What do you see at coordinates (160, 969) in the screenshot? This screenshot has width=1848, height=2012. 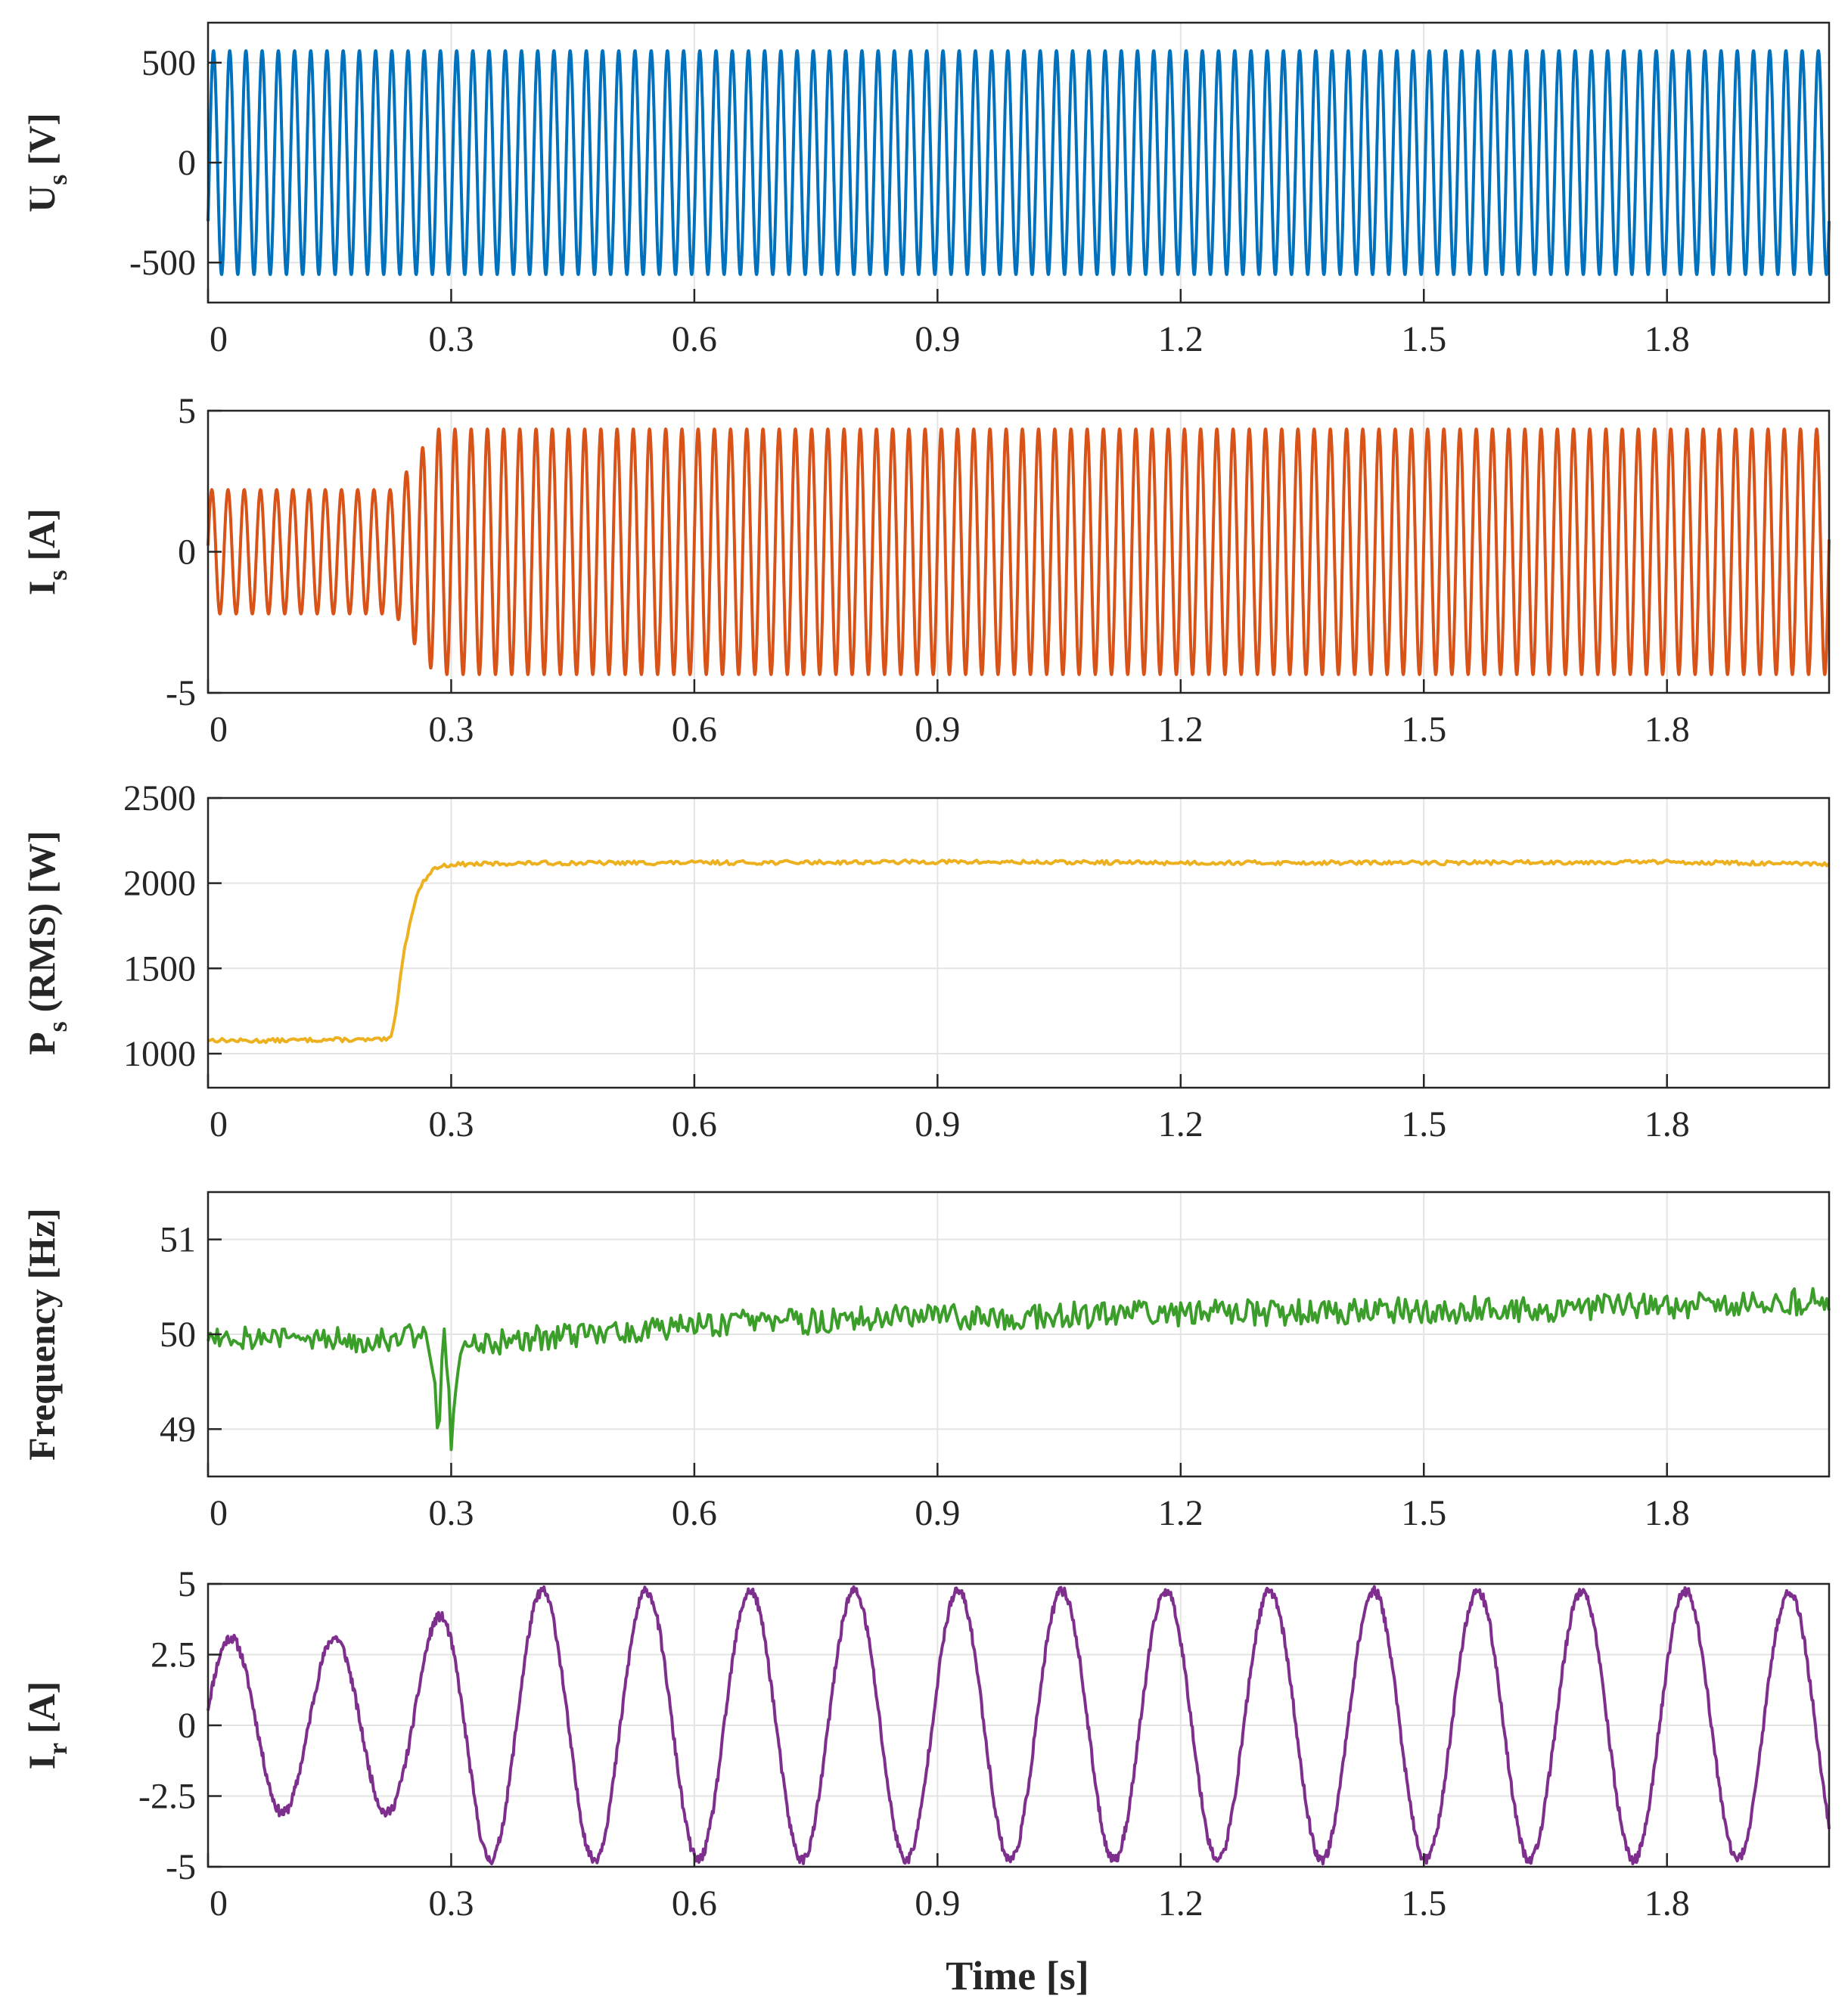 I see `y-tick-label: 1500` at bounding box center [160, 969].